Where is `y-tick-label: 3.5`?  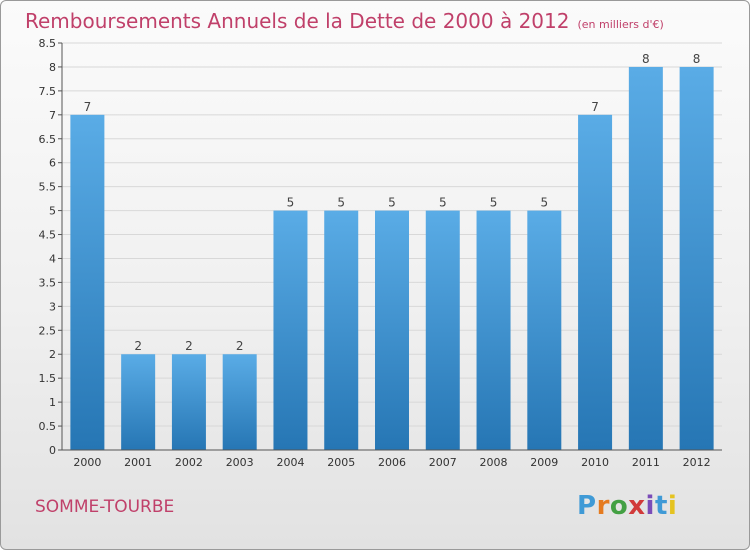 y-tick-label: 3.5 is located at coordinates (48, 282).